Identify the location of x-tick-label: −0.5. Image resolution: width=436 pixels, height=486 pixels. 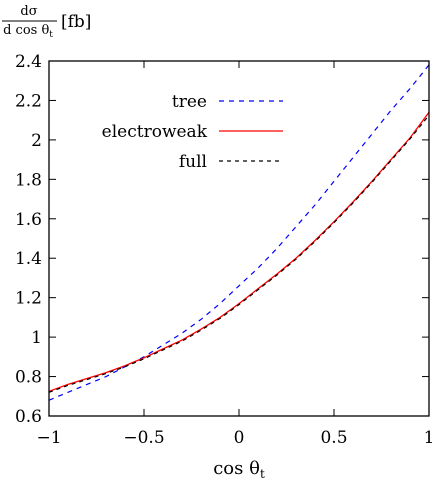
(143, 438).